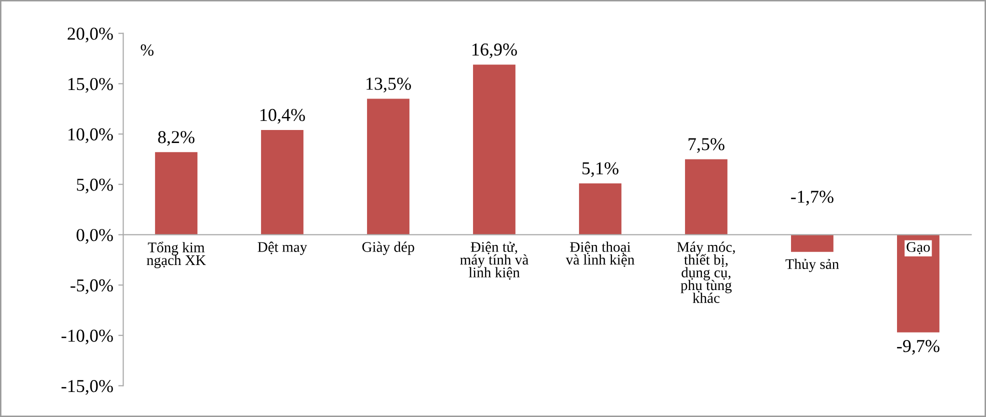 This screenshot has height=417, width=986. Describe the element at coordinates (918, 248) in the screenshot. I see `x-tick-label: Gạo` at that location.